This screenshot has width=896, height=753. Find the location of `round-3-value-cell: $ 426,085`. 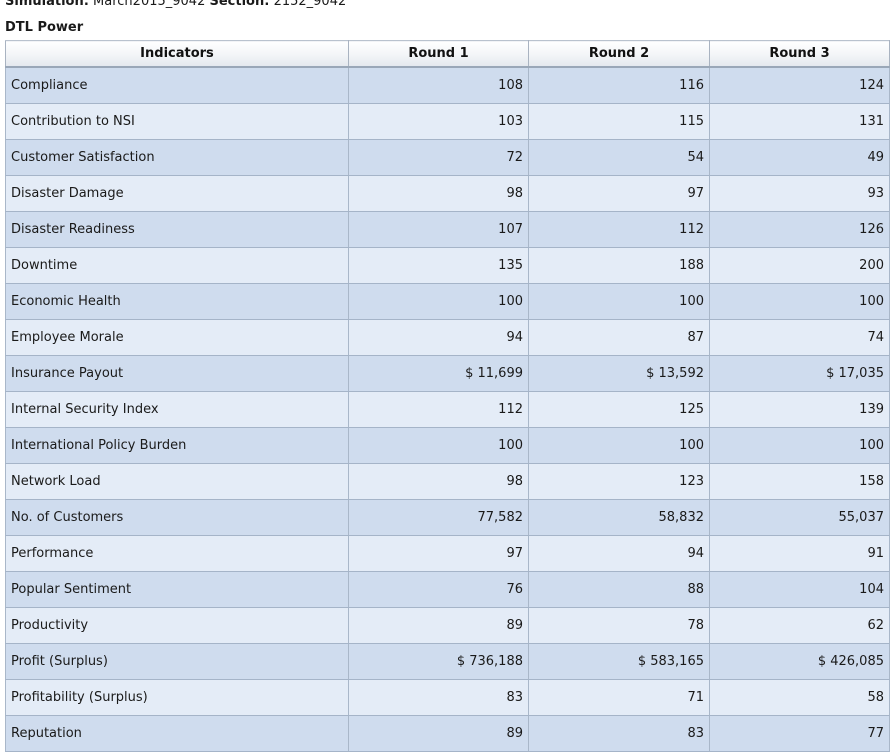

round-3-value-cell: $ 426,085 is located at coordinates (799, 661).